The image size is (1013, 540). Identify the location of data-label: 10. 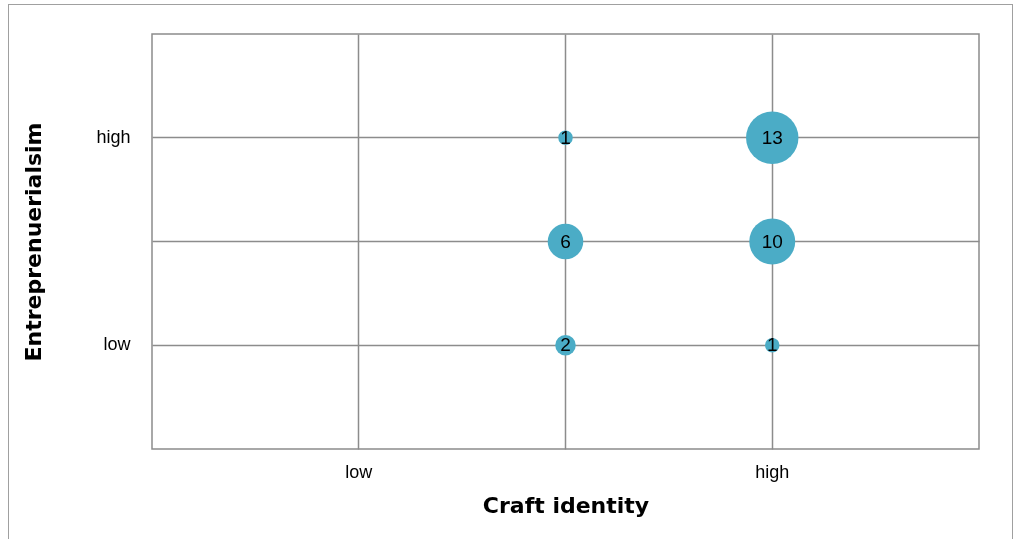
(772, 241).